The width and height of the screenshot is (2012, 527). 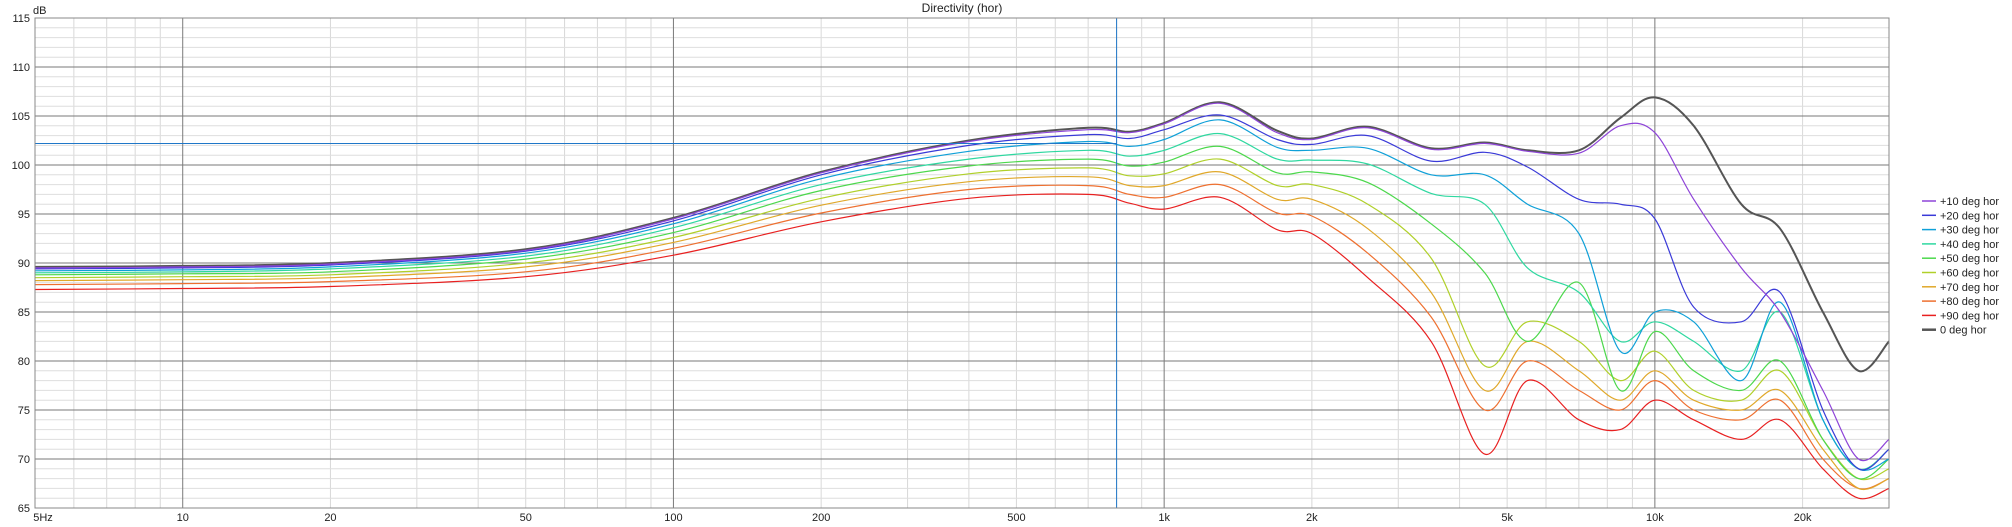 What do you see at coordinates (1969, 274) in the screenshot?
I see `legend-entry-label: +60 deg hor` at bounding box center [1969, 274].